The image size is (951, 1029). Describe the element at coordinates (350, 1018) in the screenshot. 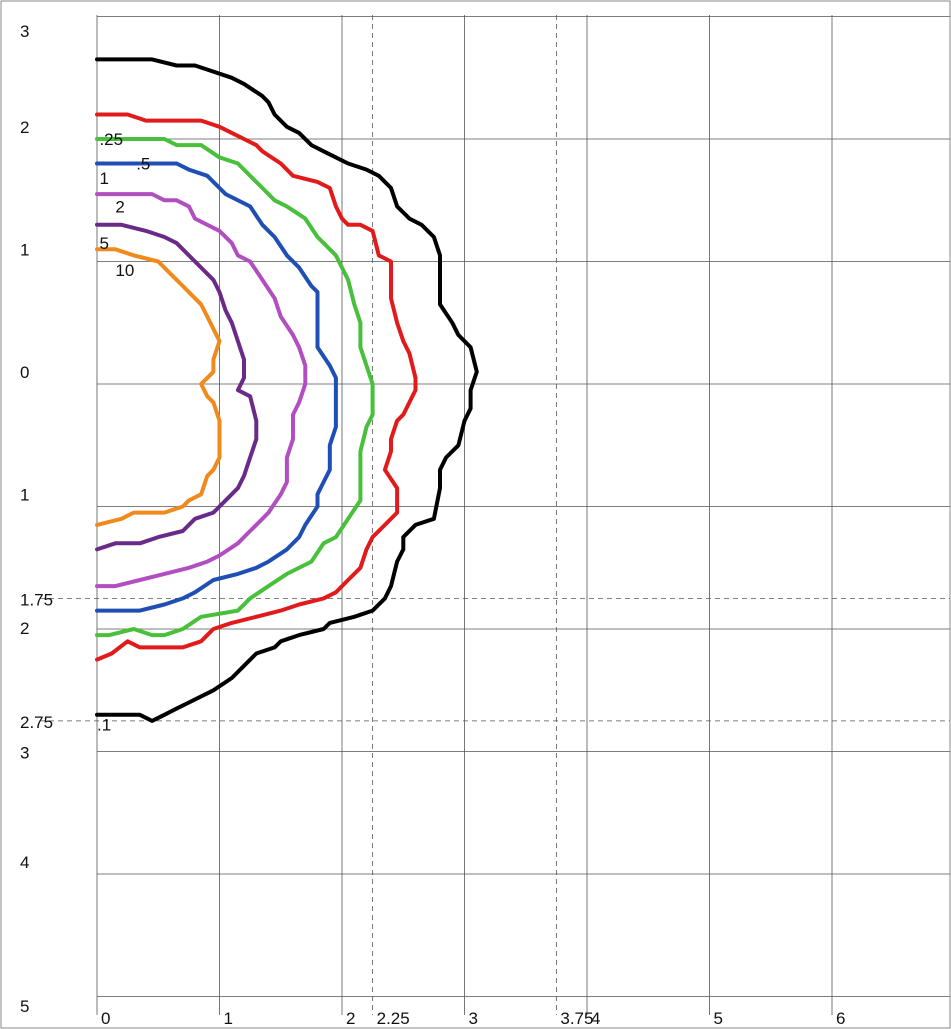

I see `x-tick-label: 2` at that location.